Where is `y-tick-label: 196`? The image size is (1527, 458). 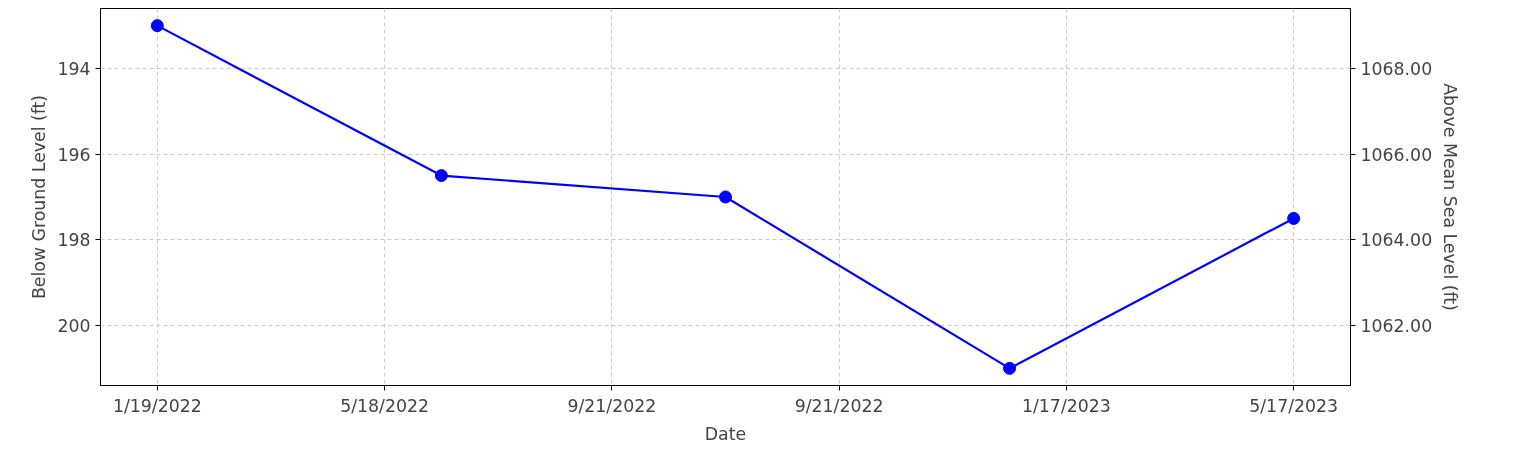
y-tick-label: 196 is located at coordinates (74, 154).